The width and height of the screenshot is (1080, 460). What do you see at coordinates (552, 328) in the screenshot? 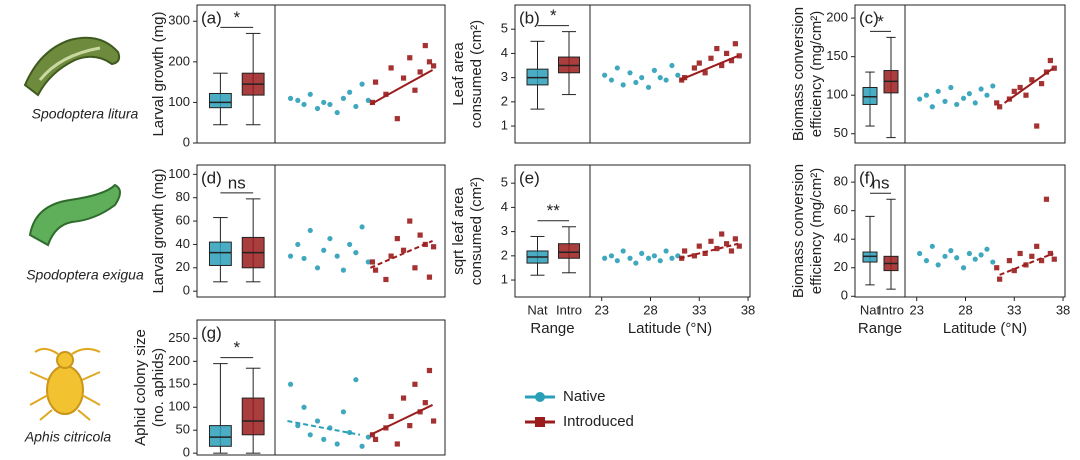
I see `x-axis-label: Range` at bounding box center [552, 328].